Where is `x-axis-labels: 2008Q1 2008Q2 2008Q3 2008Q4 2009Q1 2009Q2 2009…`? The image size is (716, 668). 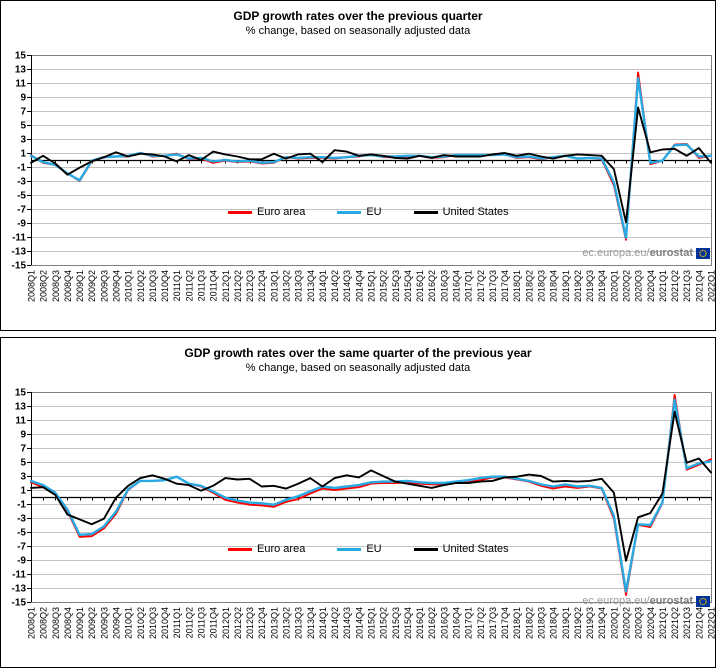
x-axis-labels: 2008Q1 2008Q2 2008Q3 2008Q4 2009Q1 2009Q2 2009… is located at coordinates (371, 286).